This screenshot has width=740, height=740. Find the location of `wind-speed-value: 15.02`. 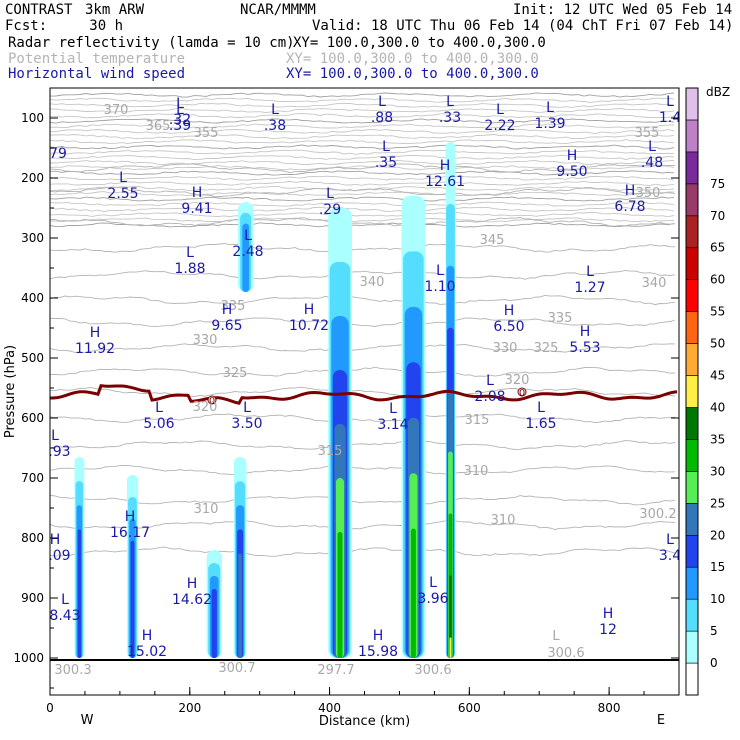

wind-speed-value: 15.02 is located at coordinates (147, 652).